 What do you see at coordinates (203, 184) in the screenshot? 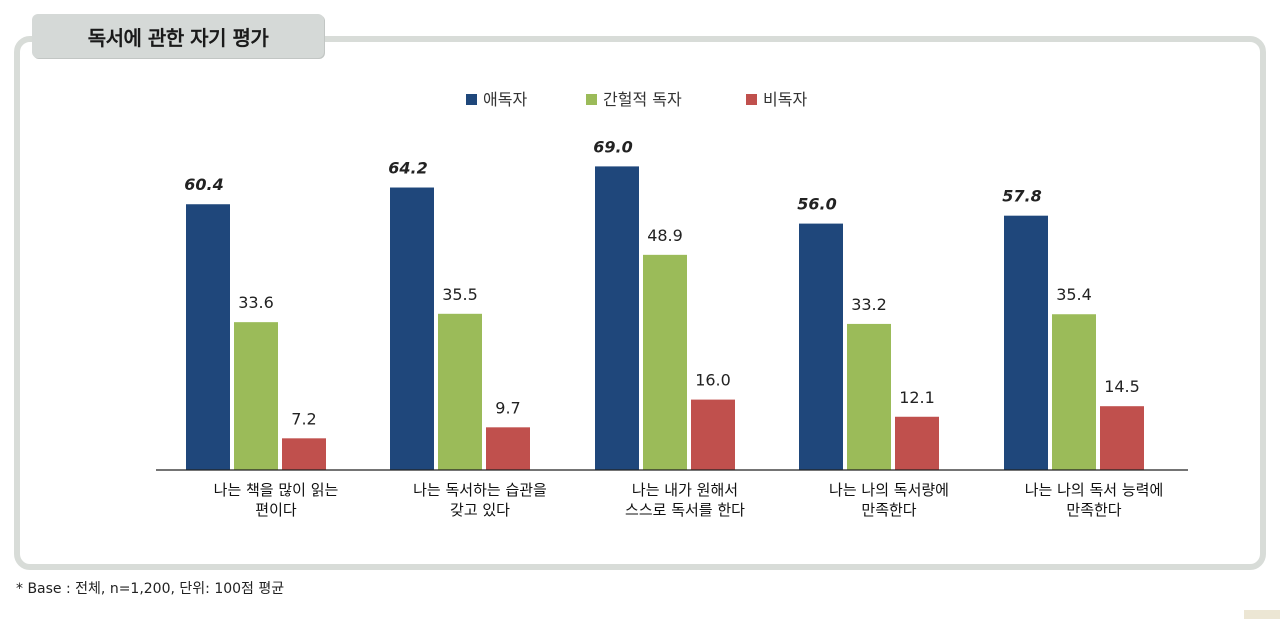
I see `value-label-avid-1: 60.4` at bounding box center [203, 184].